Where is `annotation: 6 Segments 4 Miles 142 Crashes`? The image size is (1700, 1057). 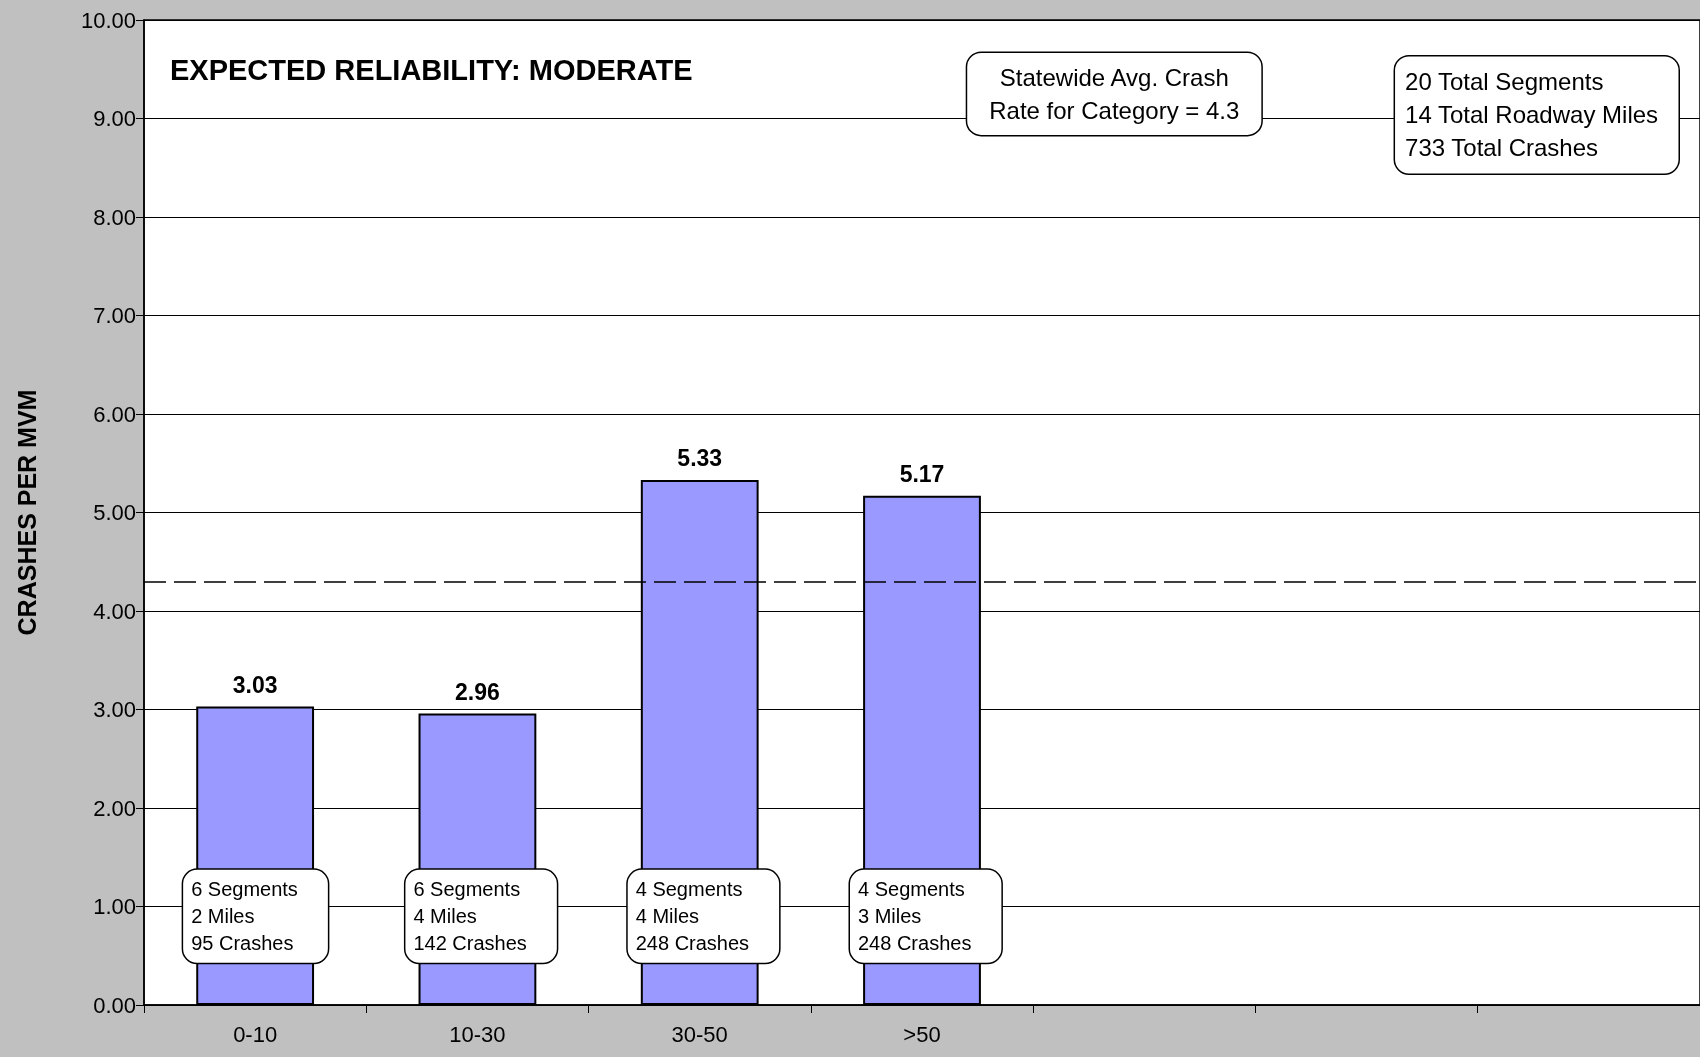 annotation: 6 Segments 4 Miles 142 Crashes is located at coordinates (470, 916).